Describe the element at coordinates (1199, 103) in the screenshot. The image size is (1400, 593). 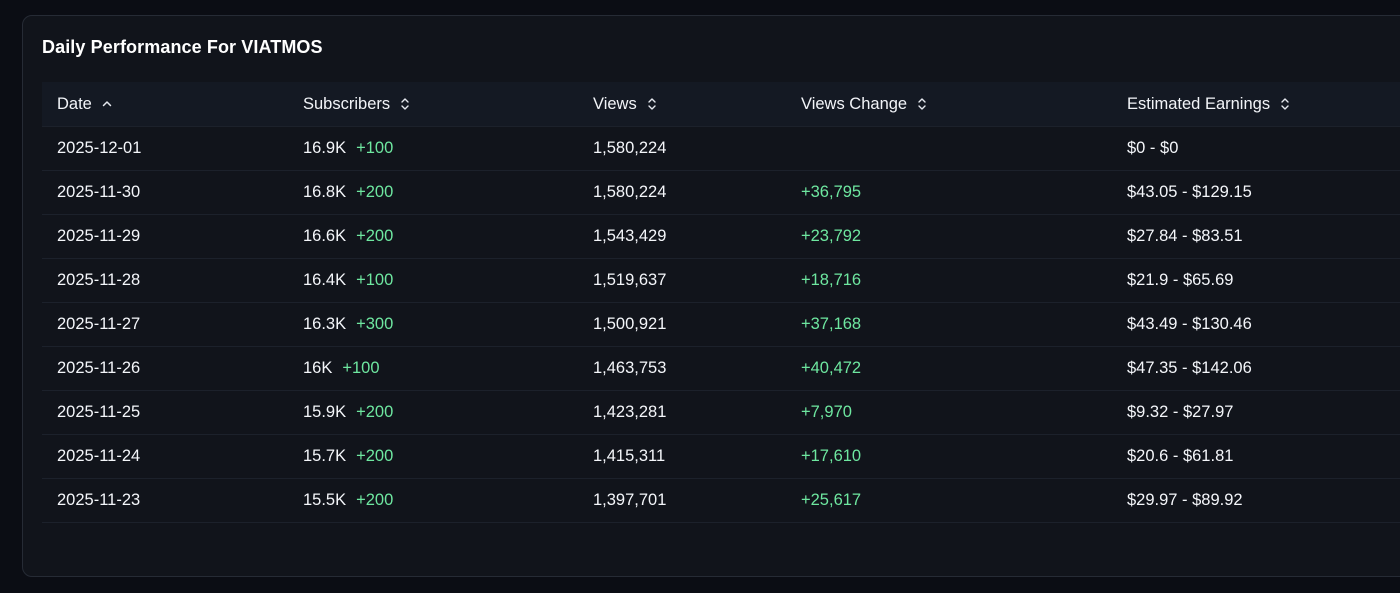
I see `column-header-label: Estimated Earnings` at that location.